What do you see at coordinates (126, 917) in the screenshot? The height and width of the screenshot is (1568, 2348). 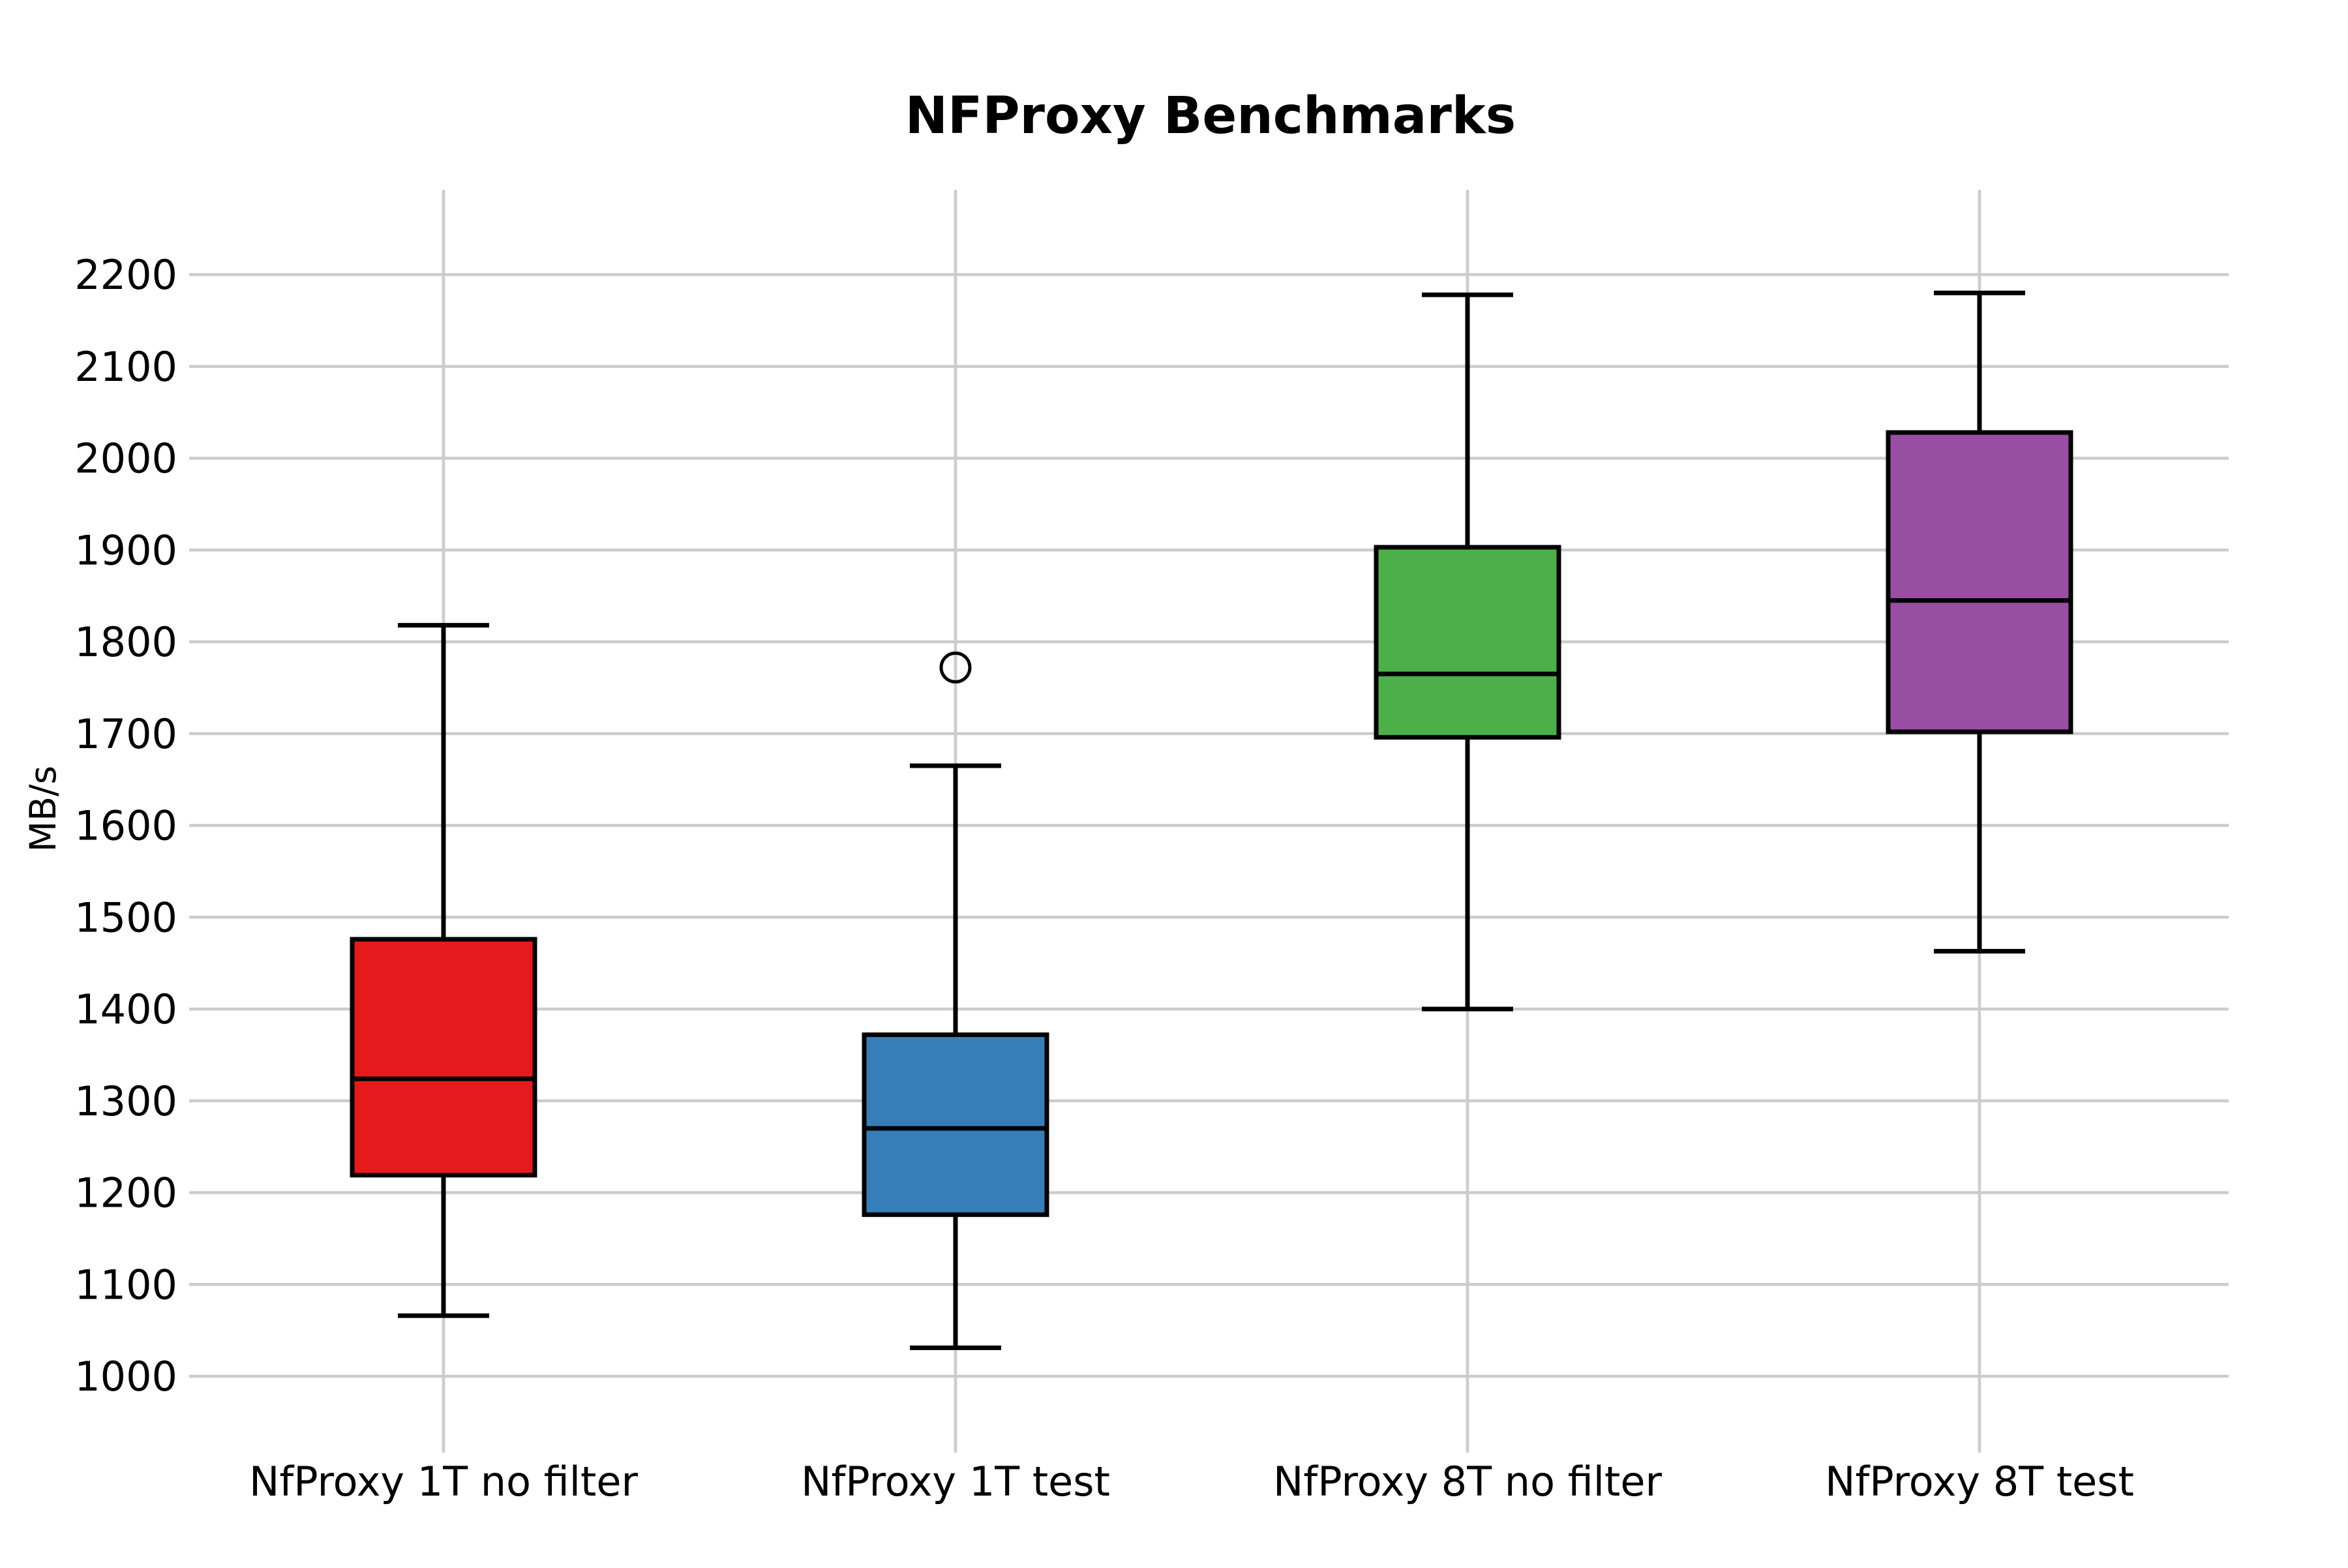 I see `y-tick-label: 1500` at bounding box center [126, 917].